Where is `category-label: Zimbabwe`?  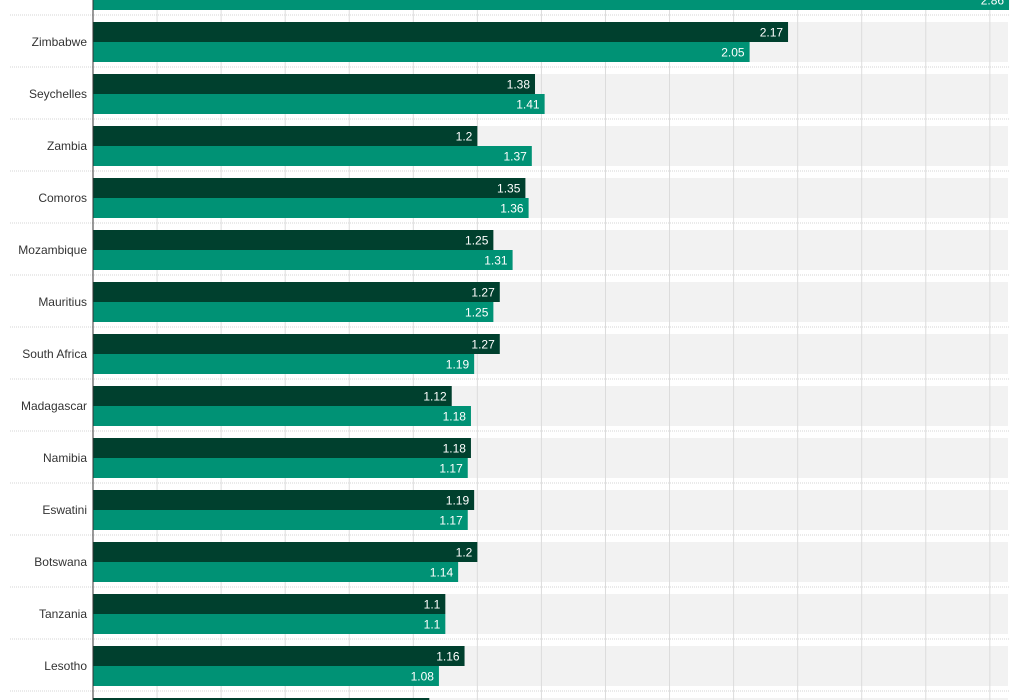
category-label: Zimbabwe is located at coordinates (60, 42).